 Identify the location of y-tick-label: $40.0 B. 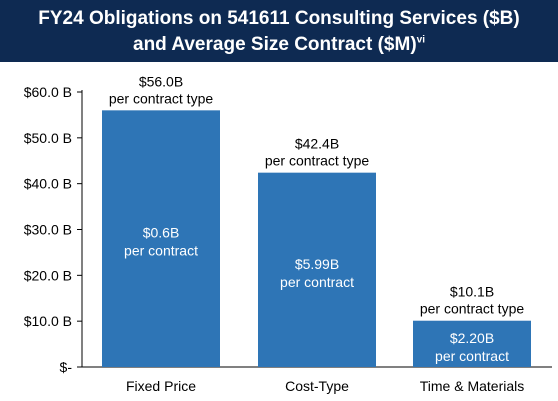
(48, 184).